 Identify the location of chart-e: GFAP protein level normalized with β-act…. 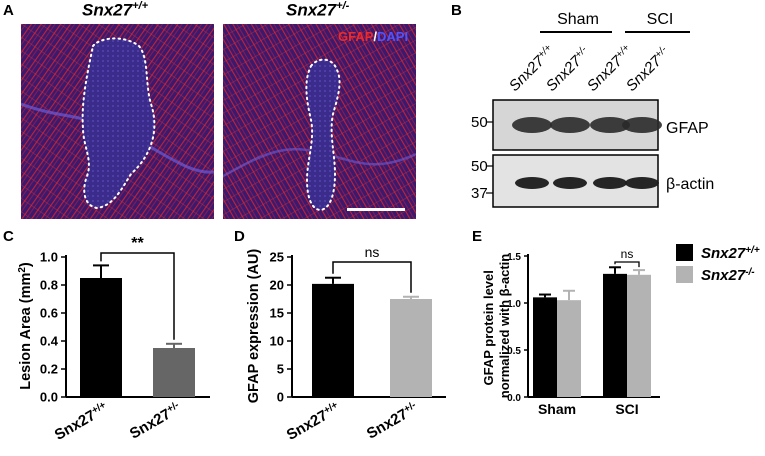
(620, 330).